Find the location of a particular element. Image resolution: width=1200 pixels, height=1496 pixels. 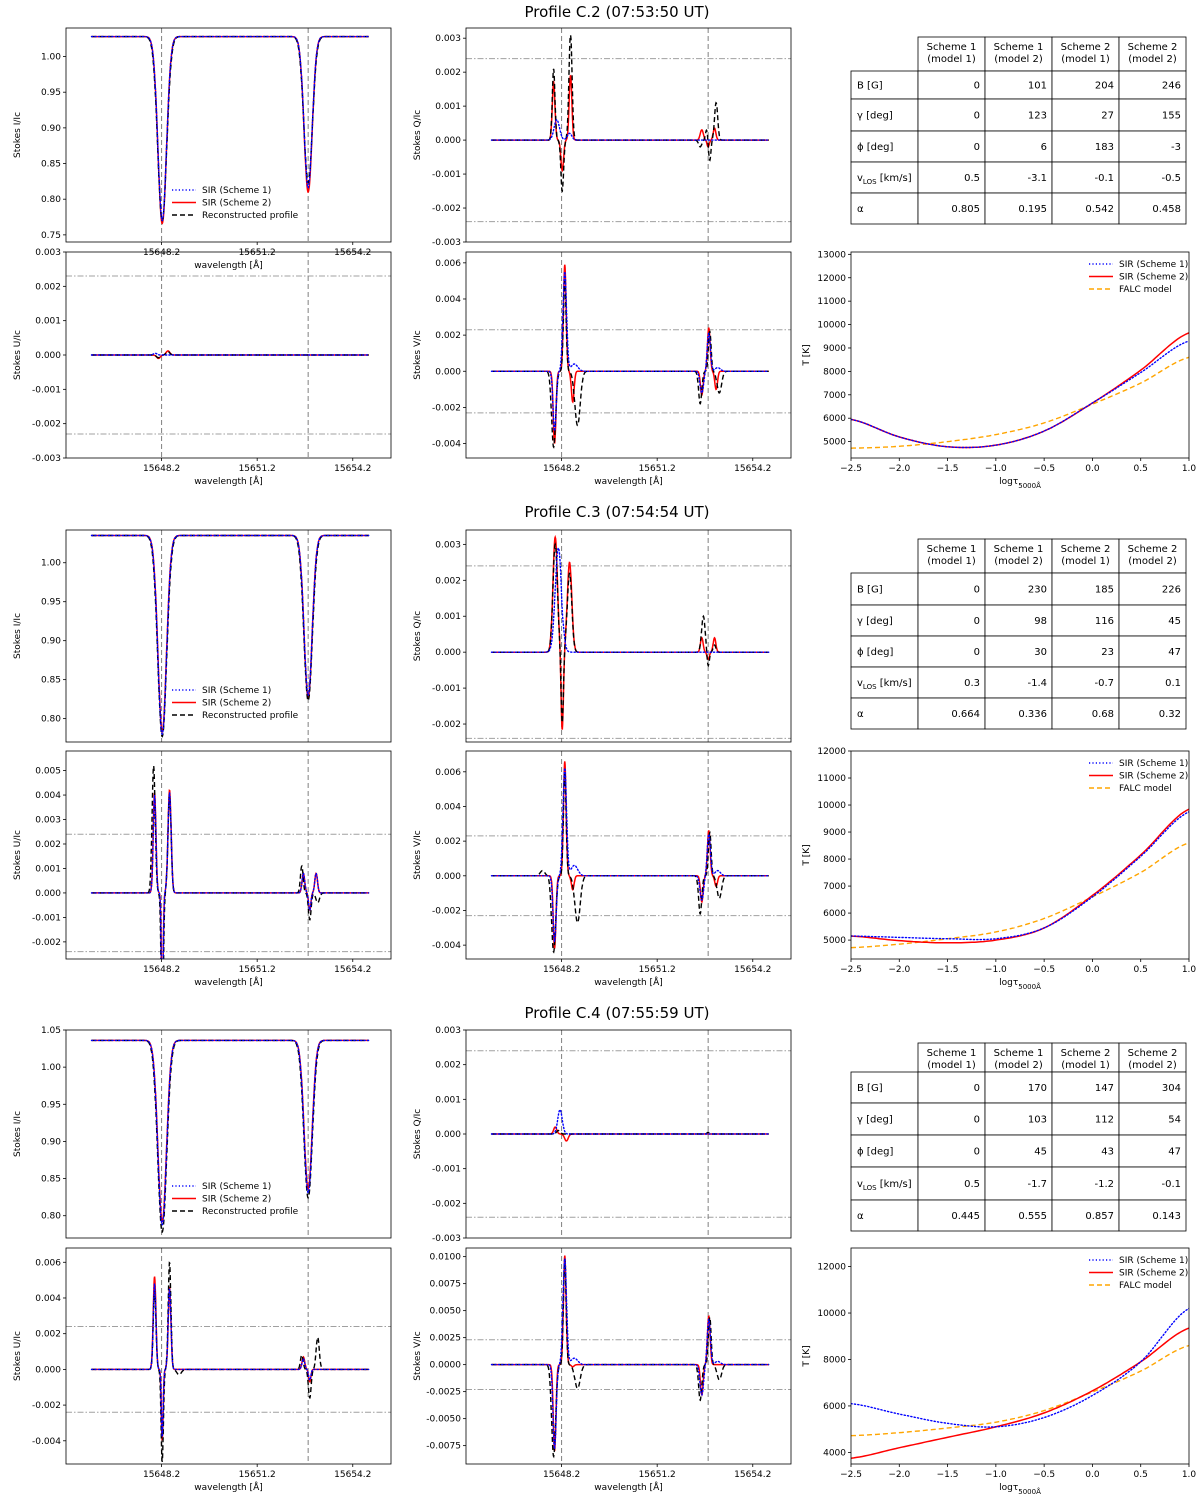

y-tick-label: 0.001 is located at coordinates (448, 617).